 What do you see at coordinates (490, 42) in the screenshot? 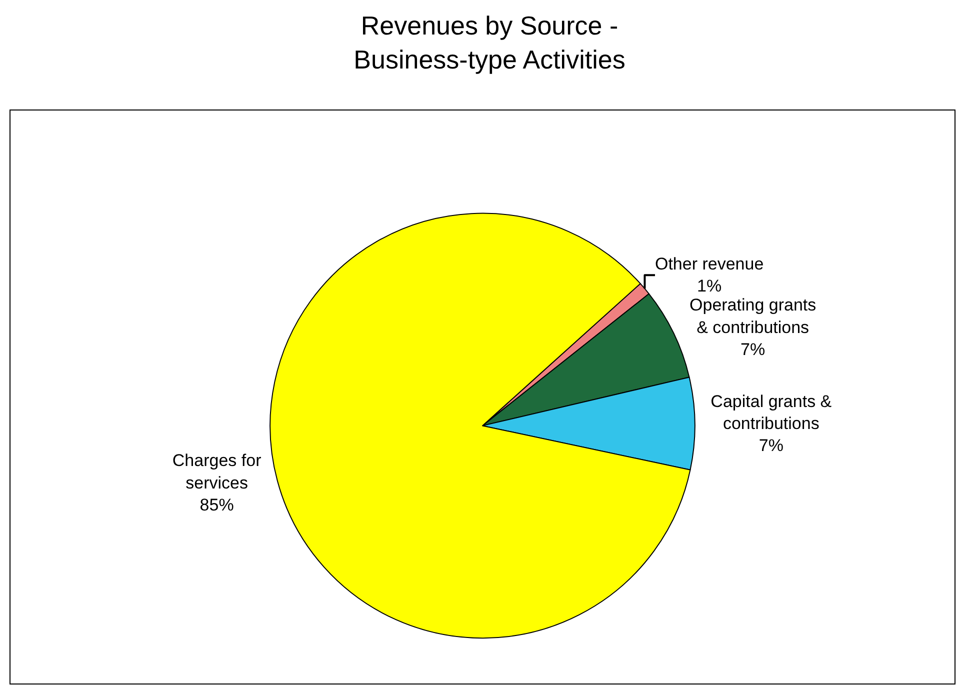
I see `chart-title: Revenues by Source - Business-type Activities` at bounding box center [490, 42].